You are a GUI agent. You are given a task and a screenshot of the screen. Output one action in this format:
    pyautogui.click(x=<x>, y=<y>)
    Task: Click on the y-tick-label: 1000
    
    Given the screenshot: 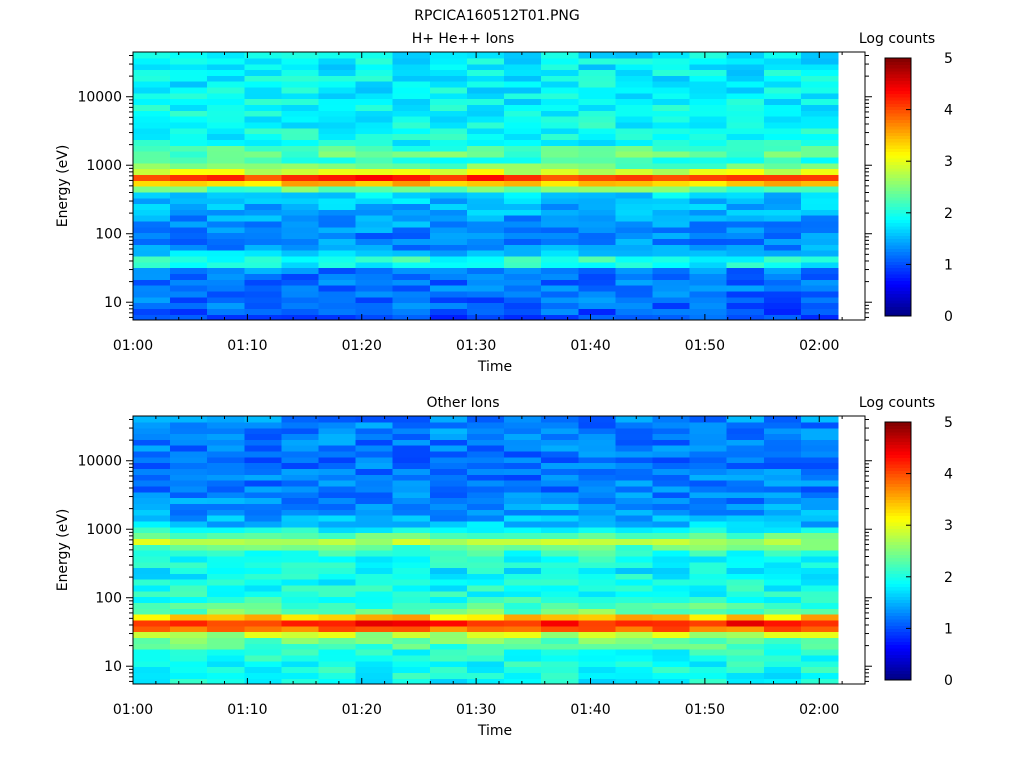 What is the action you would take?
    pyautogui.click(x=104, y=530)
    